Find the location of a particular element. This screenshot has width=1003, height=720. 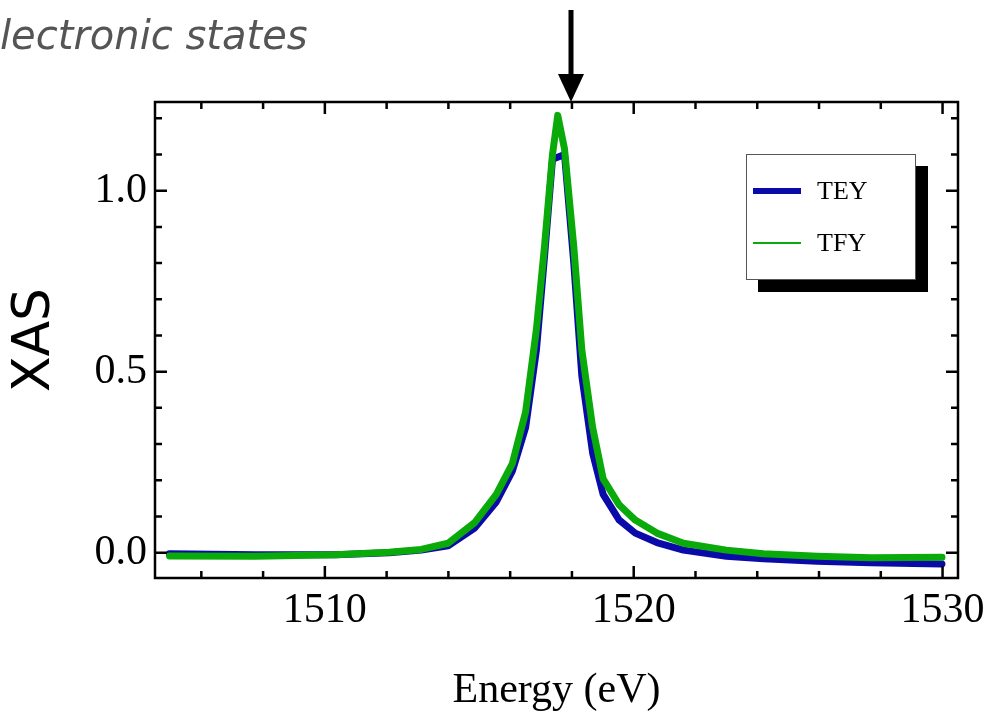

x-axis-title: Energy (eV) is located at coordinates (556, 688).